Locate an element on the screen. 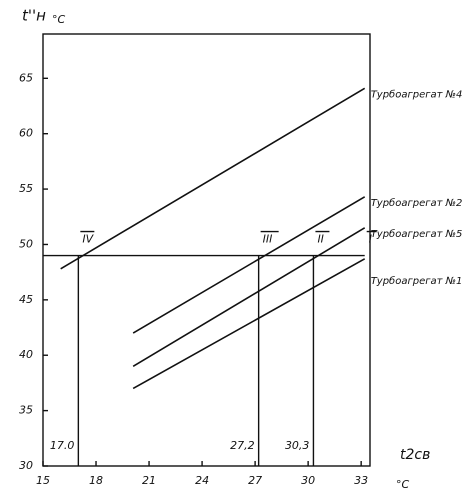 The height and width of the screenshot is (499, 466). line-label: Турбоагрегат №2 is located at coordinates (417, 203).